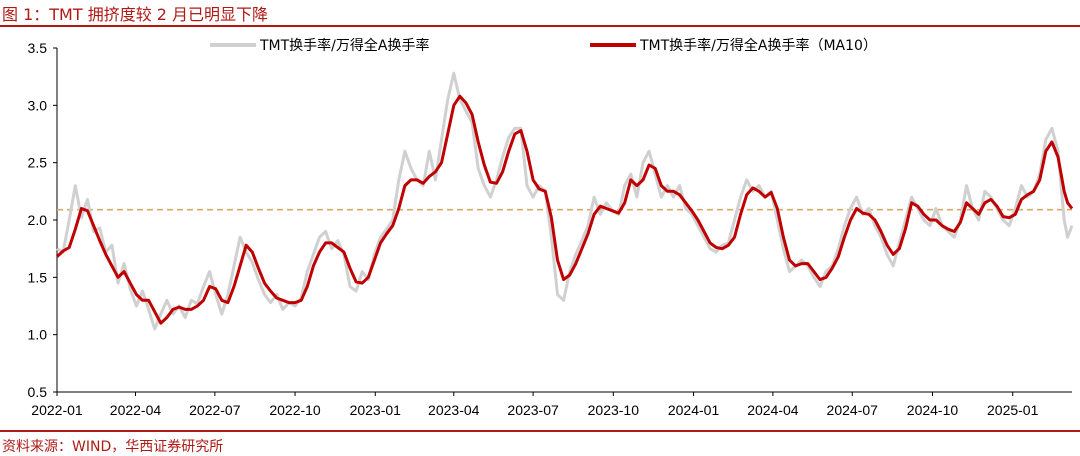 This screenshot has width=1080, height=456. I want to click on x-tick-label: 2024-04, so click(773, 410).